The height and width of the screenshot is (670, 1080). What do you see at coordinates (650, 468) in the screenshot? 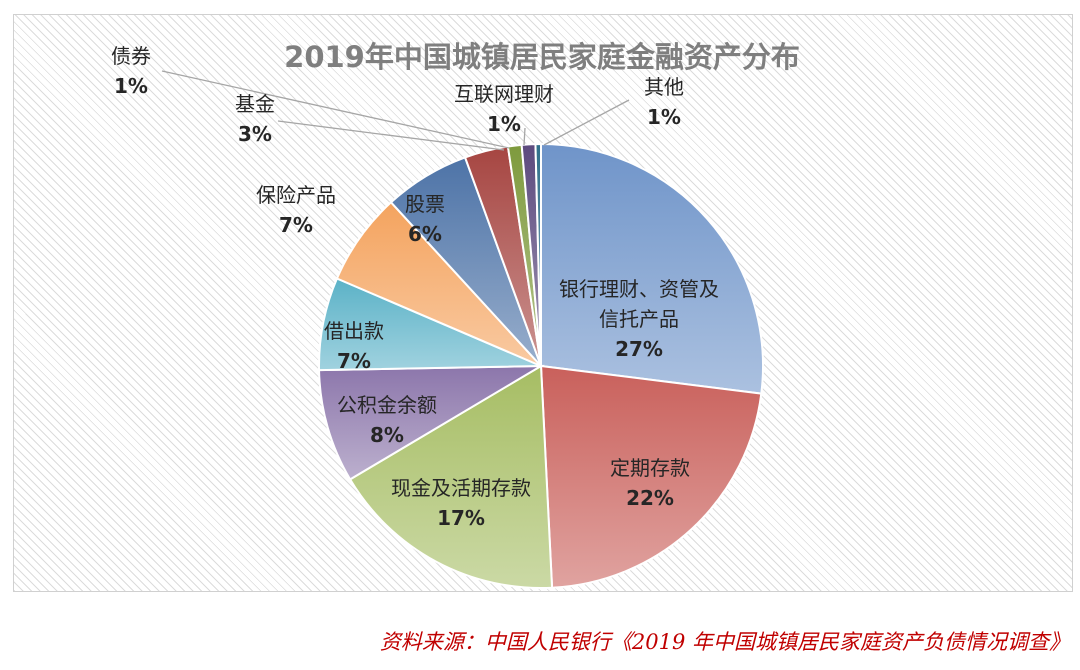
I see `slice-label: 定期存款` at bounding box center [650, 468].